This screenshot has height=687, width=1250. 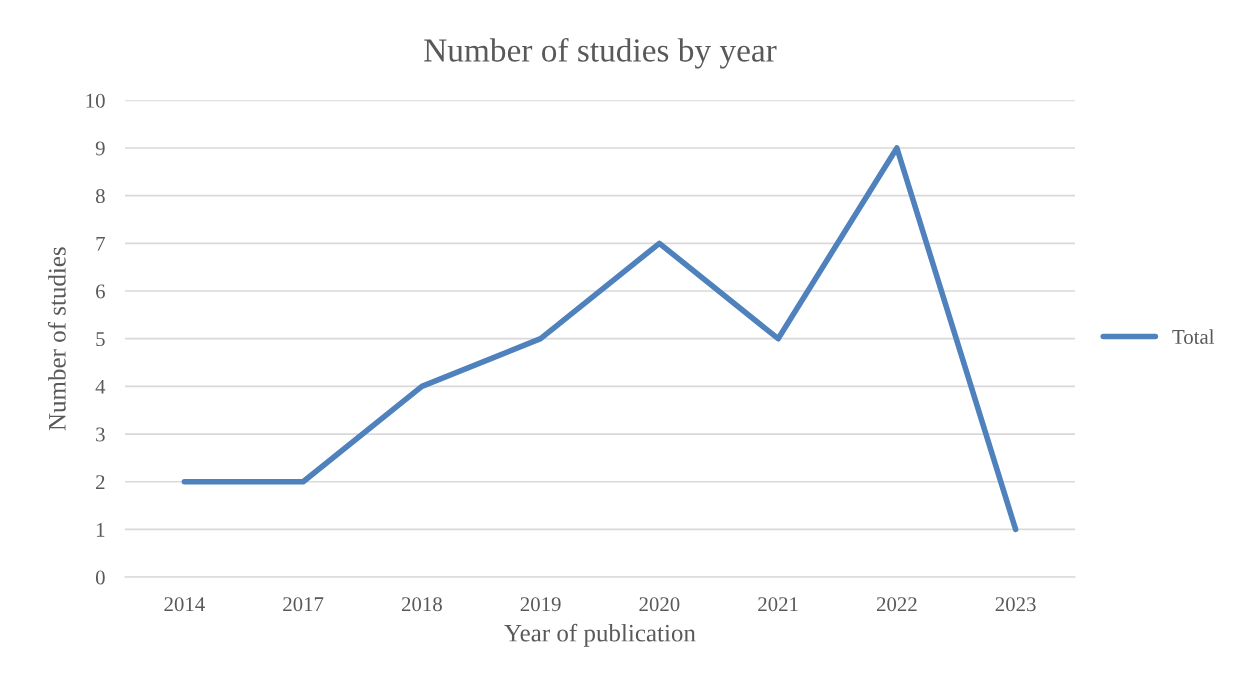 What do you see at coordinates (600, 53) in the screenshot?
I see `chart-title: Number of studies by year` at bounding box center [600, 53].